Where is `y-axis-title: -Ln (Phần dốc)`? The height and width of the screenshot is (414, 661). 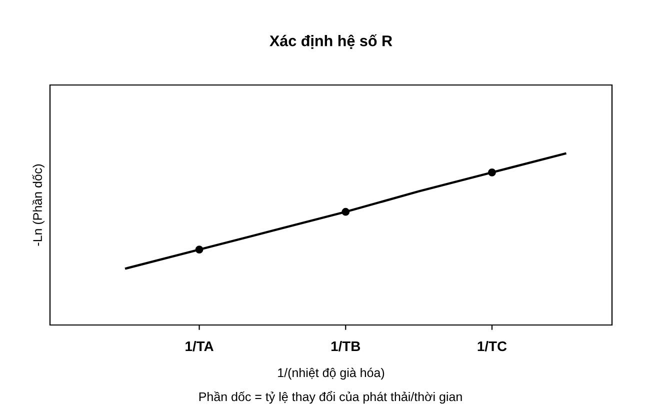 y-axis-title: -Ln (Phần dốc) is located at coordinates (38, 205).